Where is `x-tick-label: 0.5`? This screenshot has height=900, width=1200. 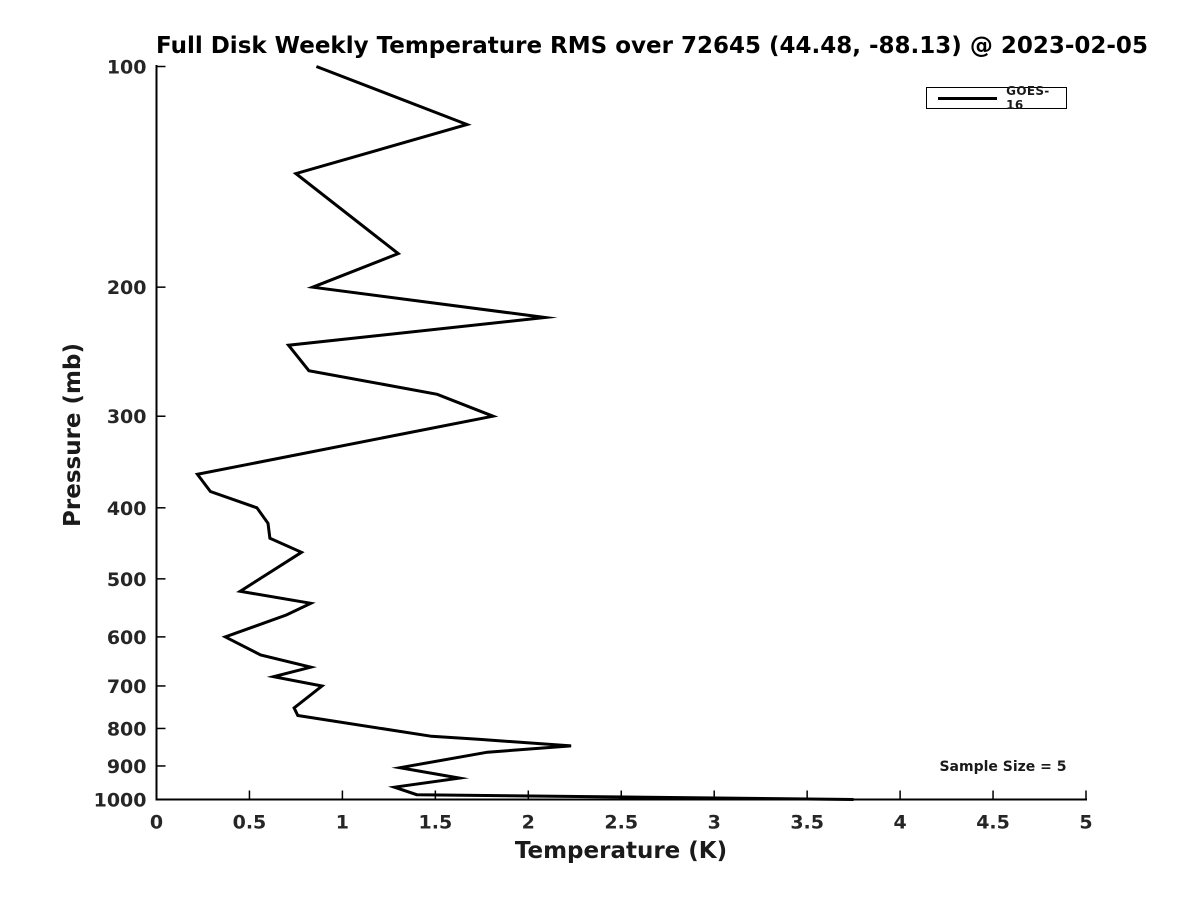 x-tick-label: 0.5 is located at coordinates (250, 823).